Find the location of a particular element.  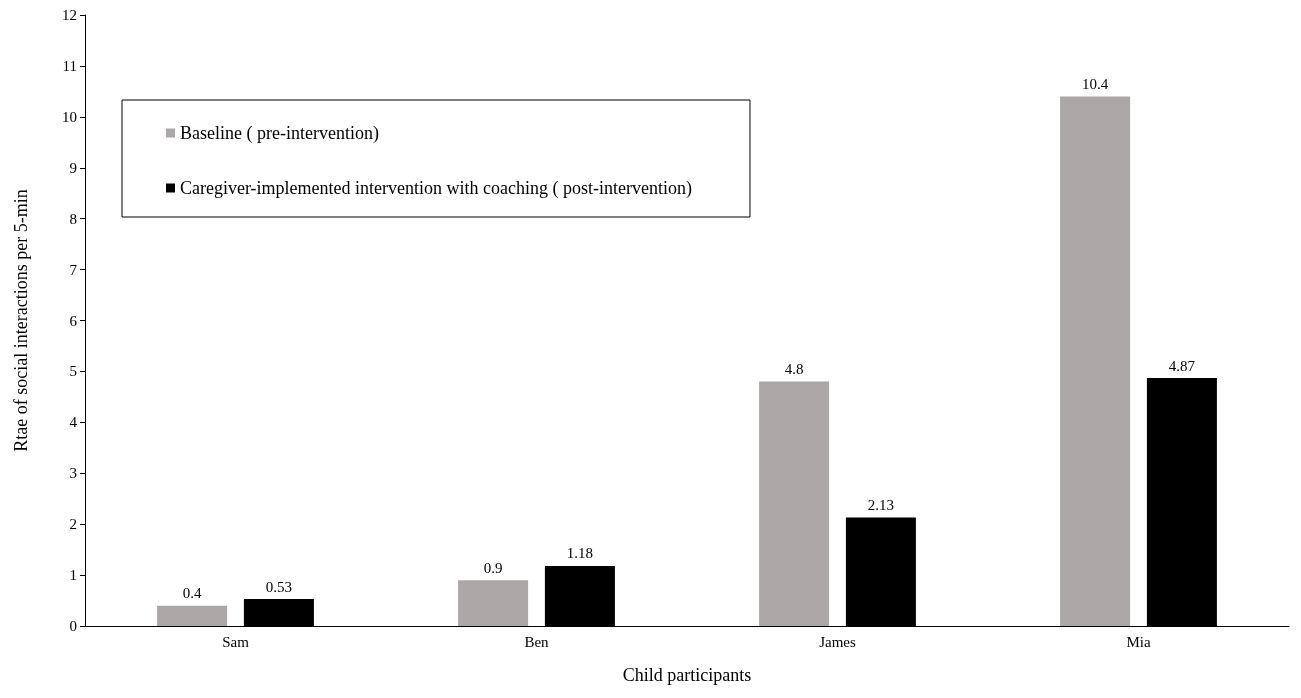

x-tick-label: Ben is located at coordinates (537, 641).